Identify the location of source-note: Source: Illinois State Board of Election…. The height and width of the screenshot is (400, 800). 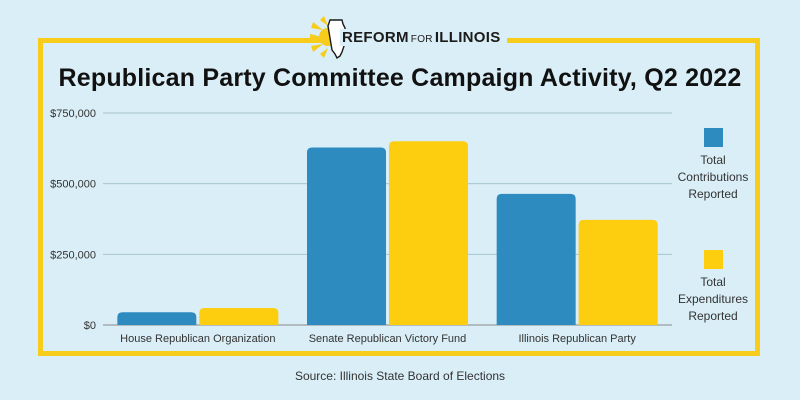
(400, 376).